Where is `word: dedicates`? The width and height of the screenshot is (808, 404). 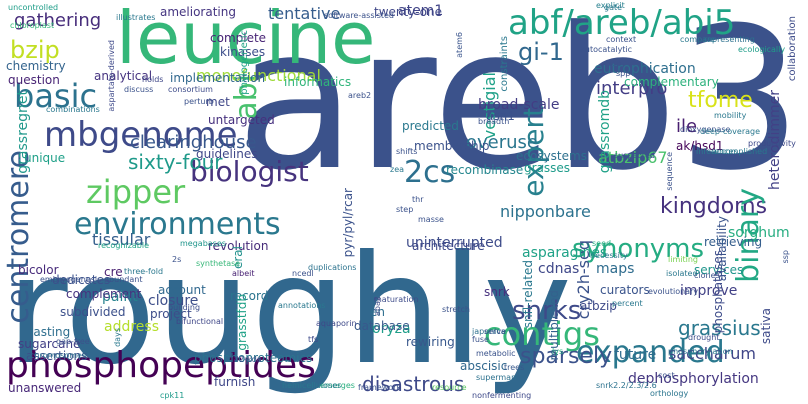
word: dedicates is located at coordinates (81, 280).